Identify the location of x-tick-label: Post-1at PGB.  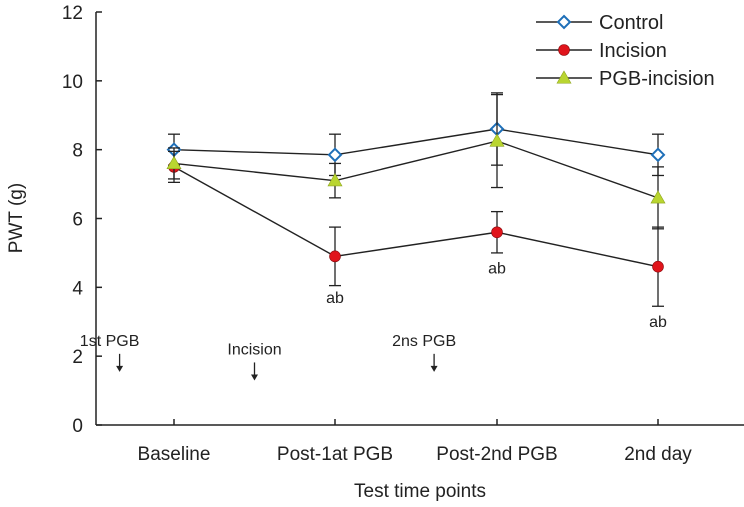
(335, 454).